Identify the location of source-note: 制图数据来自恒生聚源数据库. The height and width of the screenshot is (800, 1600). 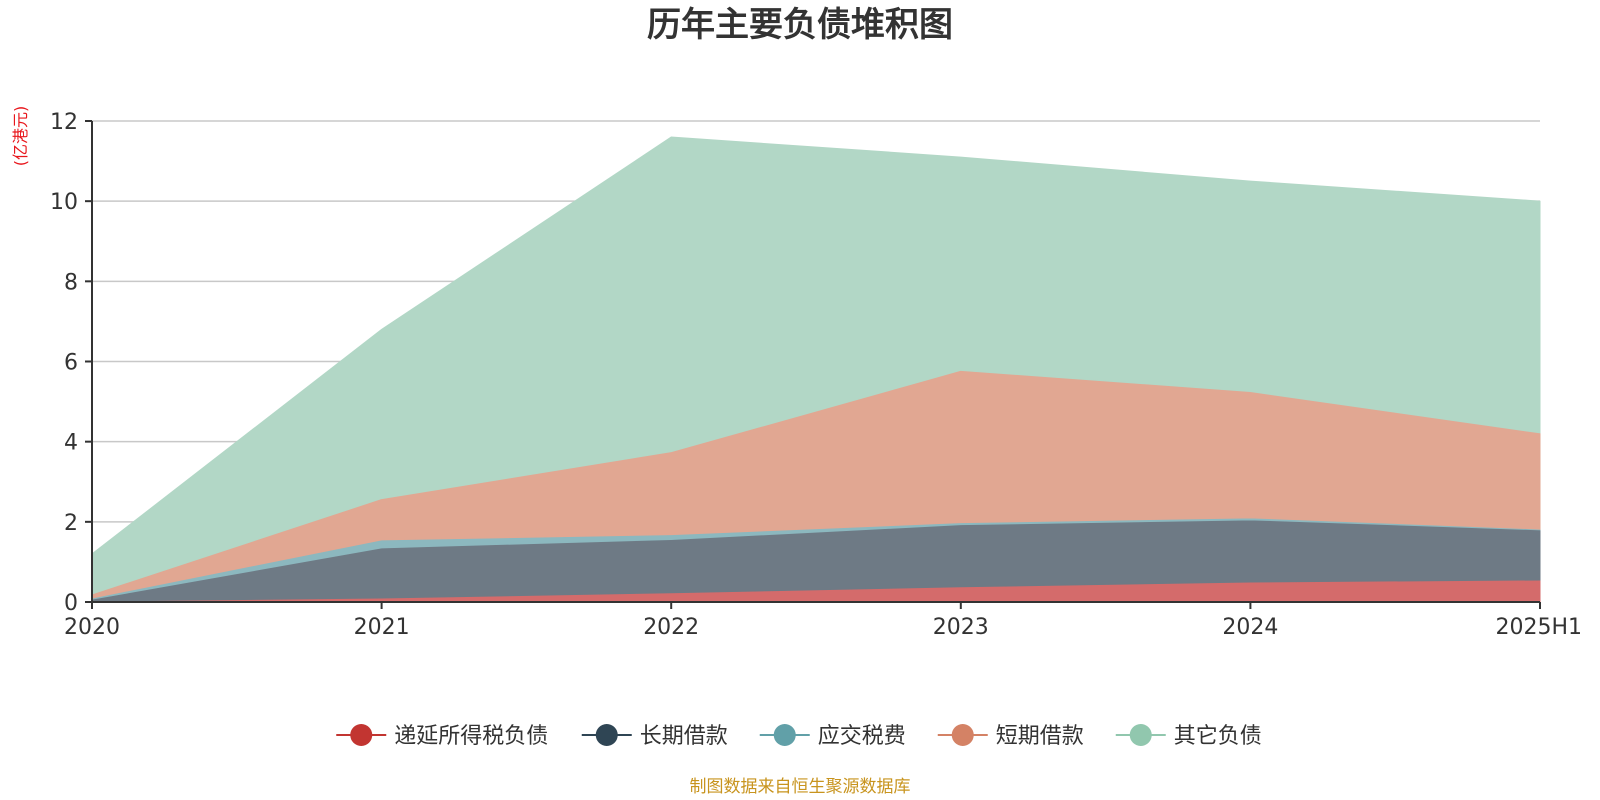
(800, 787).